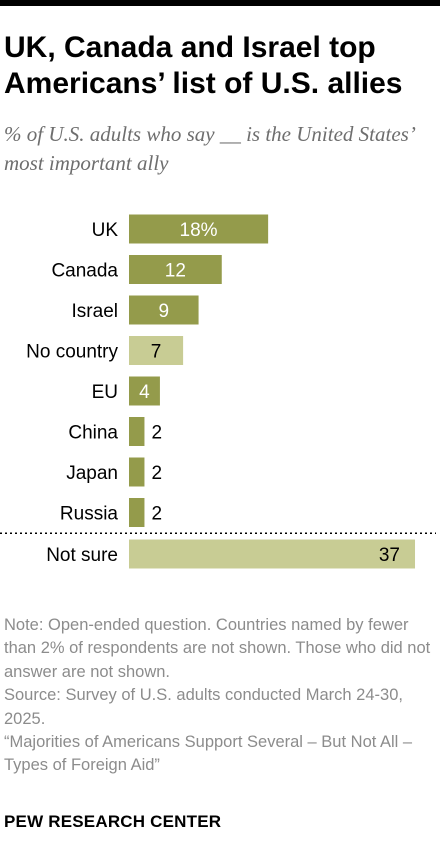  I want to click on category-label-japan: Japan, so click(92, 473).